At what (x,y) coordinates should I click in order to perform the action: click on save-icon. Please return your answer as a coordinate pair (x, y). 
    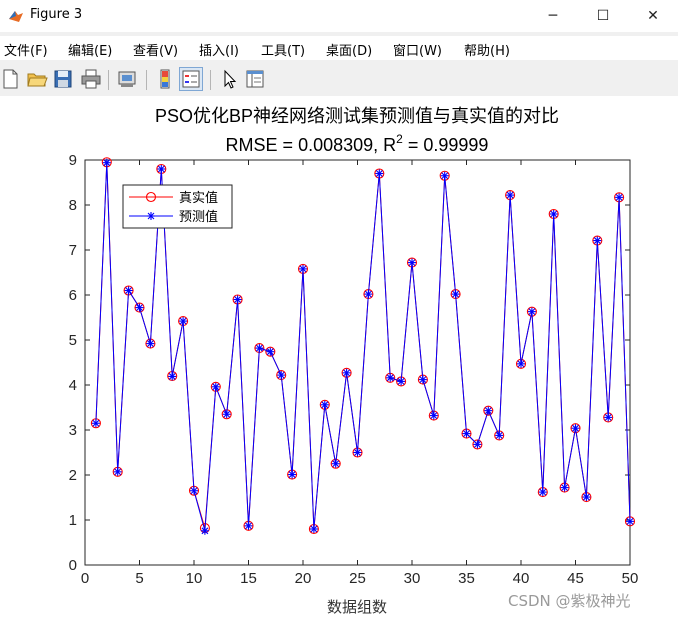
    Looking at the image, I should click on (63, 79).